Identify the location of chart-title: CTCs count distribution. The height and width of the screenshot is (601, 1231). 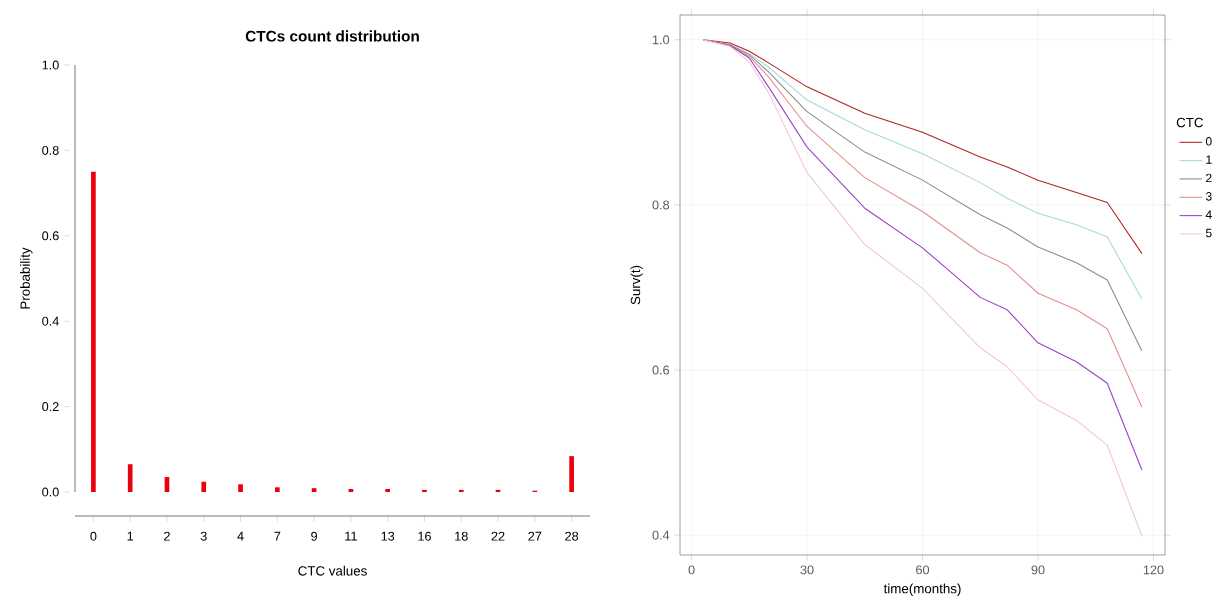
(332, 36).